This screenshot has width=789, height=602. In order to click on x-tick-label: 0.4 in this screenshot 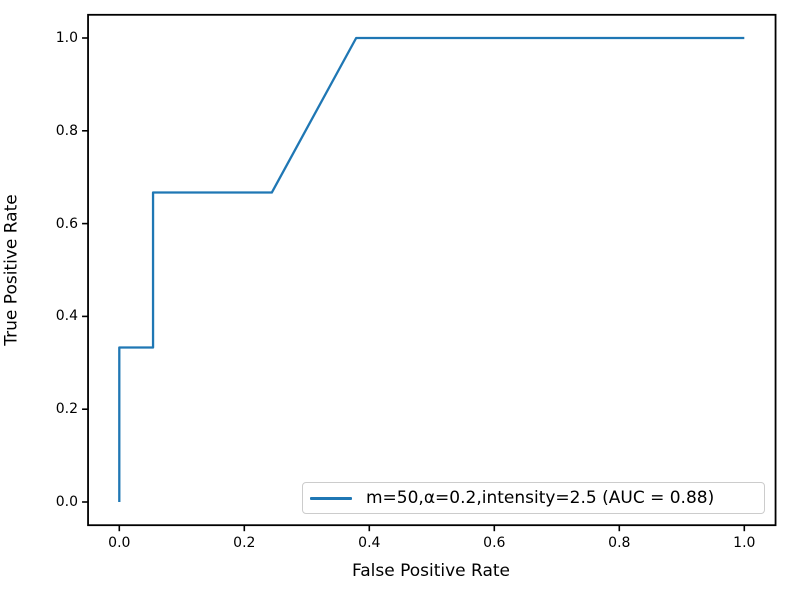, I will do `click(369, 543)`.